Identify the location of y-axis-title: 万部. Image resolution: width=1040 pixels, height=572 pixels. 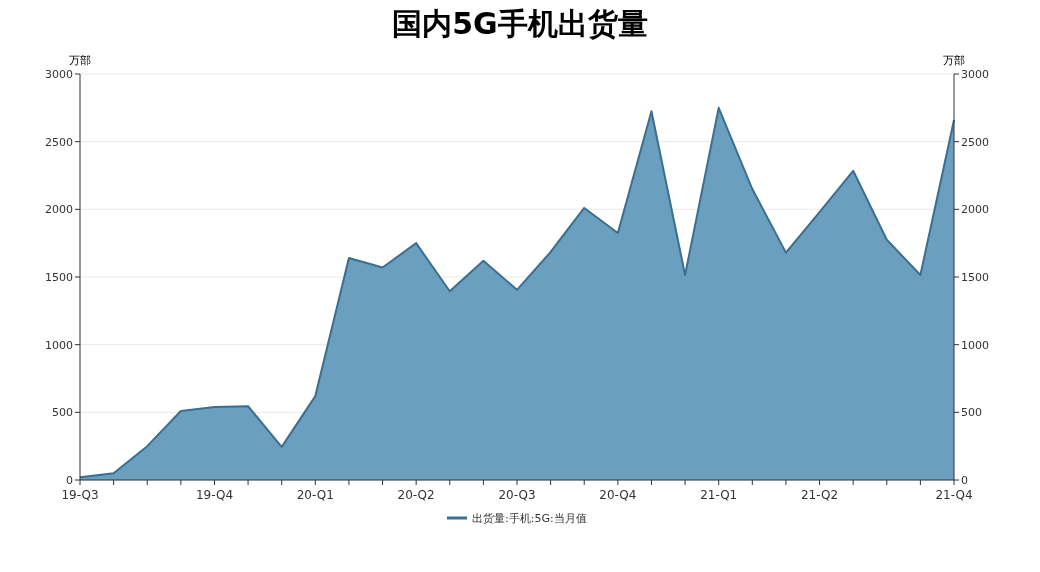
(80, 60).